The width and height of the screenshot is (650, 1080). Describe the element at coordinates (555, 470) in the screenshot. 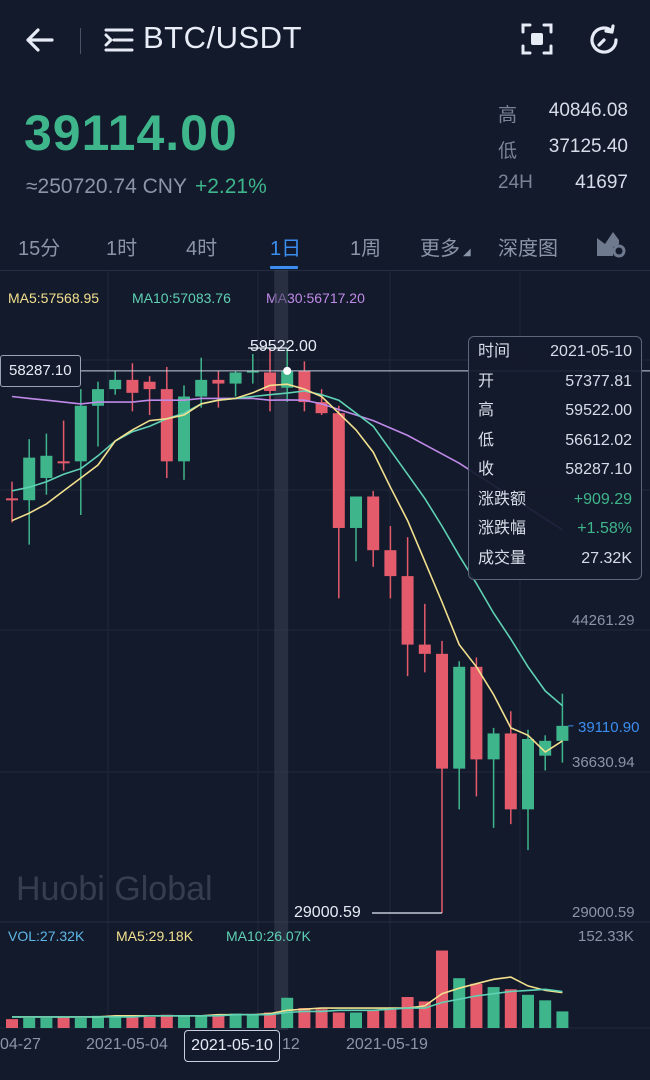

I see `tooltip-row: 收 58287.10` at that location.